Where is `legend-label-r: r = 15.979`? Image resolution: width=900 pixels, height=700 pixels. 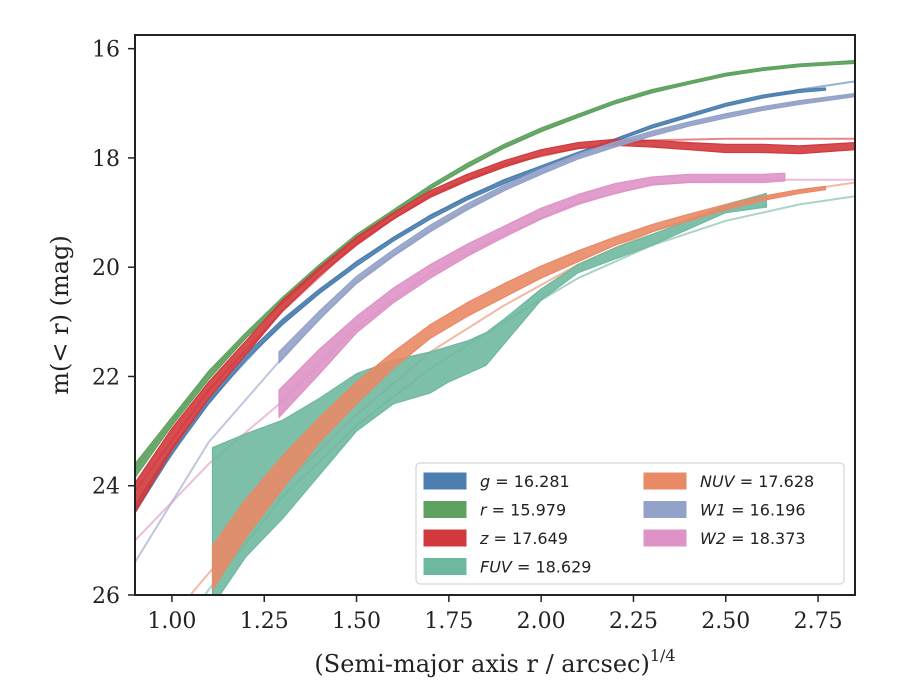 legend-label-r: r = 15.979 is located at coordinates (523, 510).